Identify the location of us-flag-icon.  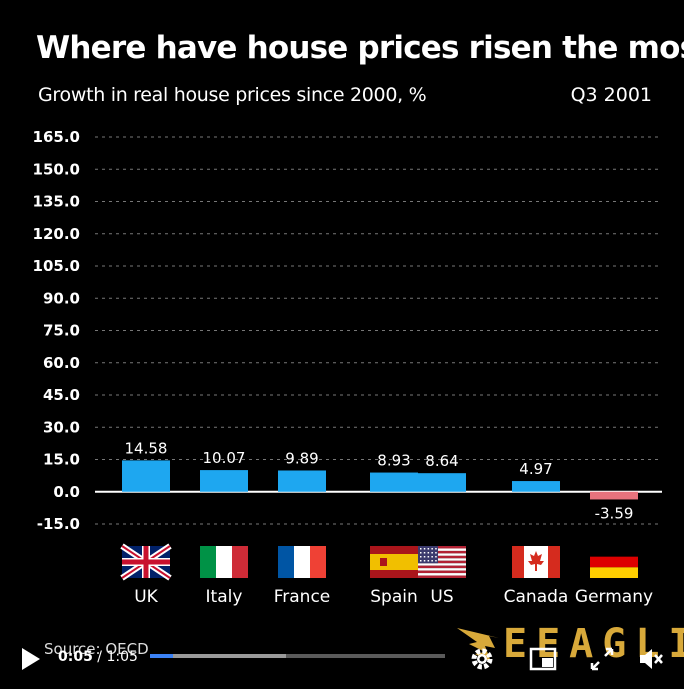
(442, 562).